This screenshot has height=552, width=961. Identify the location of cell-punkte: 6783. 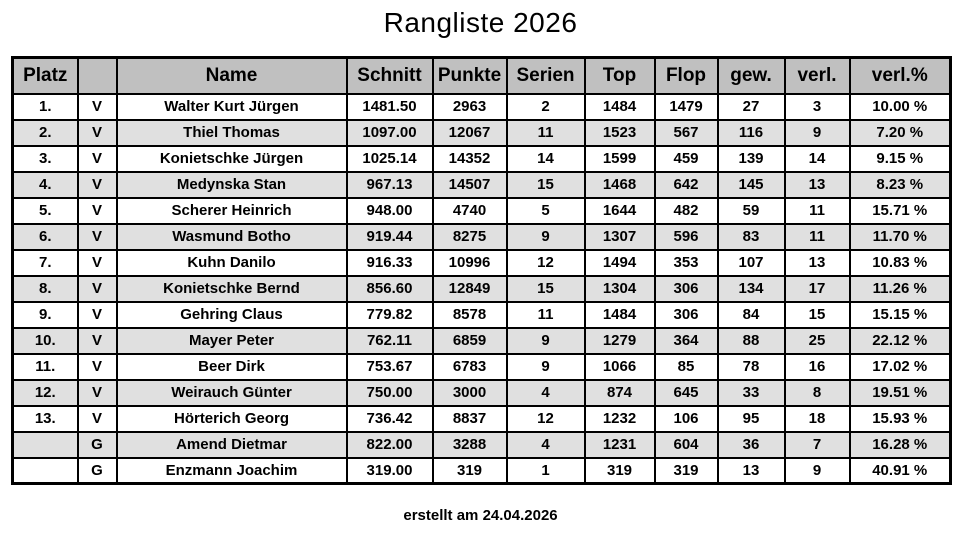
(469, 366).